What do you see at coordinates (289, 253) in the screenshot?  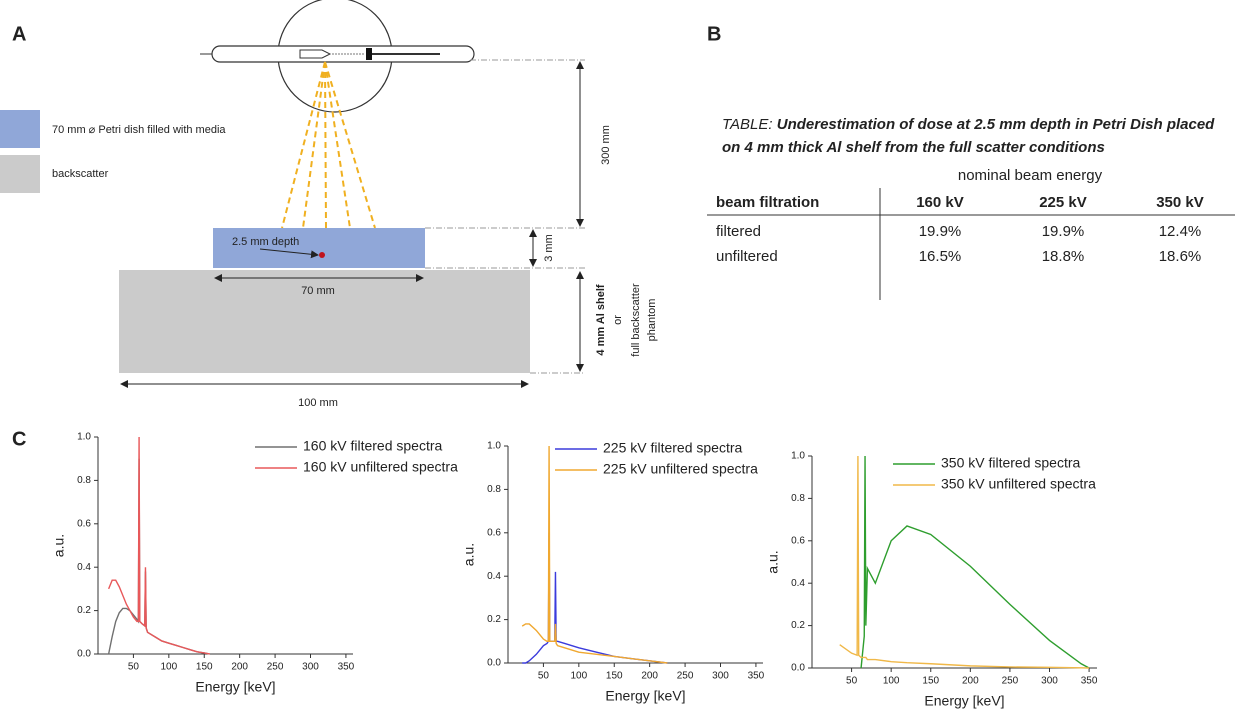 I see `arrow` at bounding box center [289, 253].